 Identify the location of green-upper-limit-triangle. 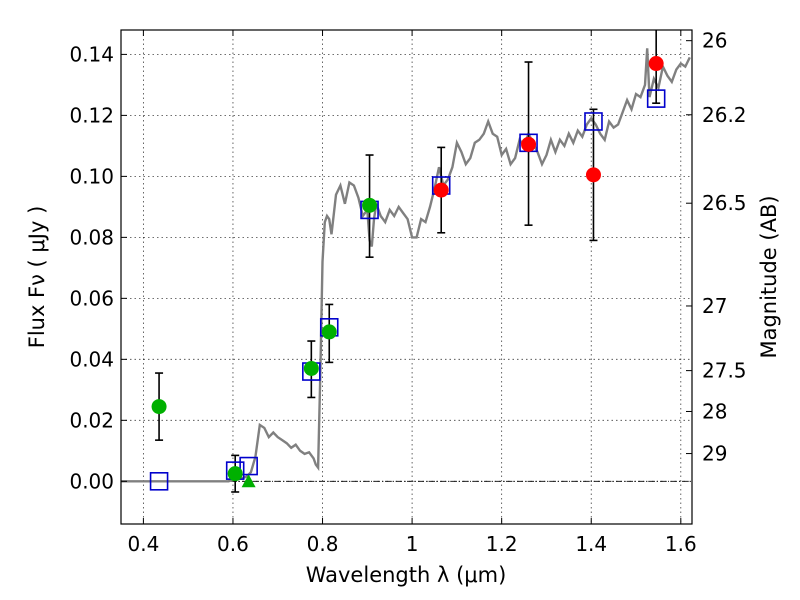
(248, 481).